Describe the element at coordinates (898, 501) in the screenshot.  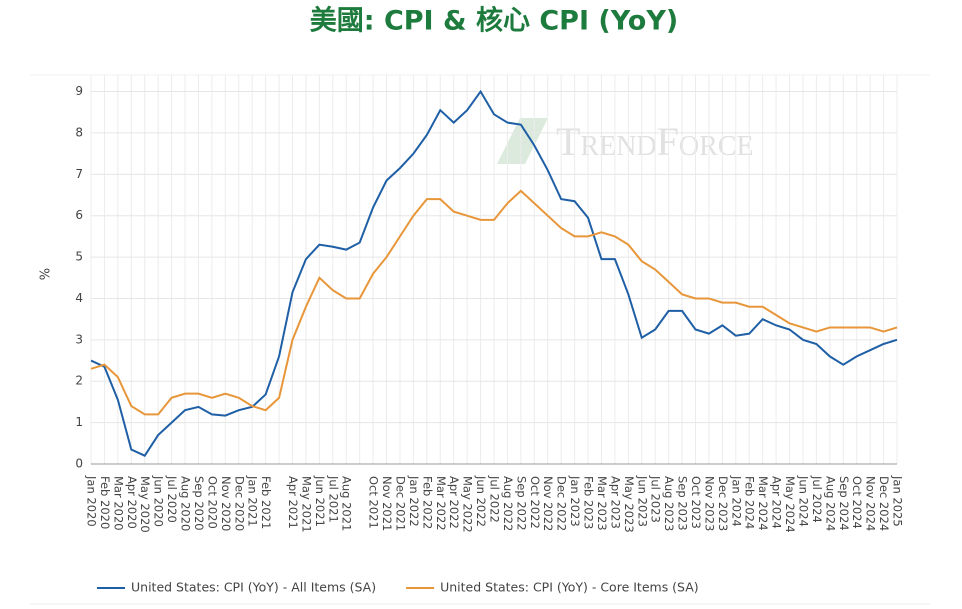
I see `x-tick-label: Jan 2025` at that location.